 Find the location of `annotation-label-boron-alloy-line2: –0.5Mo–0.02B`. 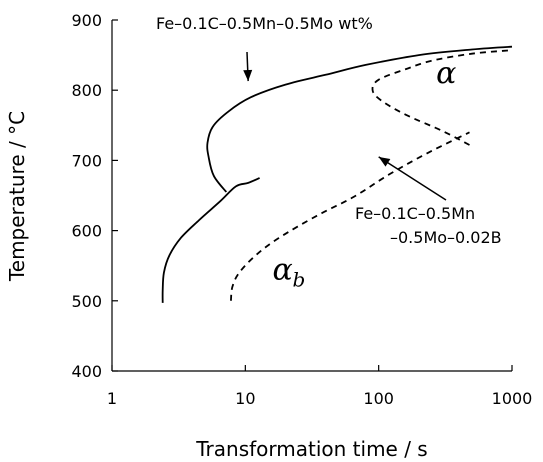

annotation-label-boron-alloy-line2: –0.5Mo–0.02B is located at coordinates (446, 237).